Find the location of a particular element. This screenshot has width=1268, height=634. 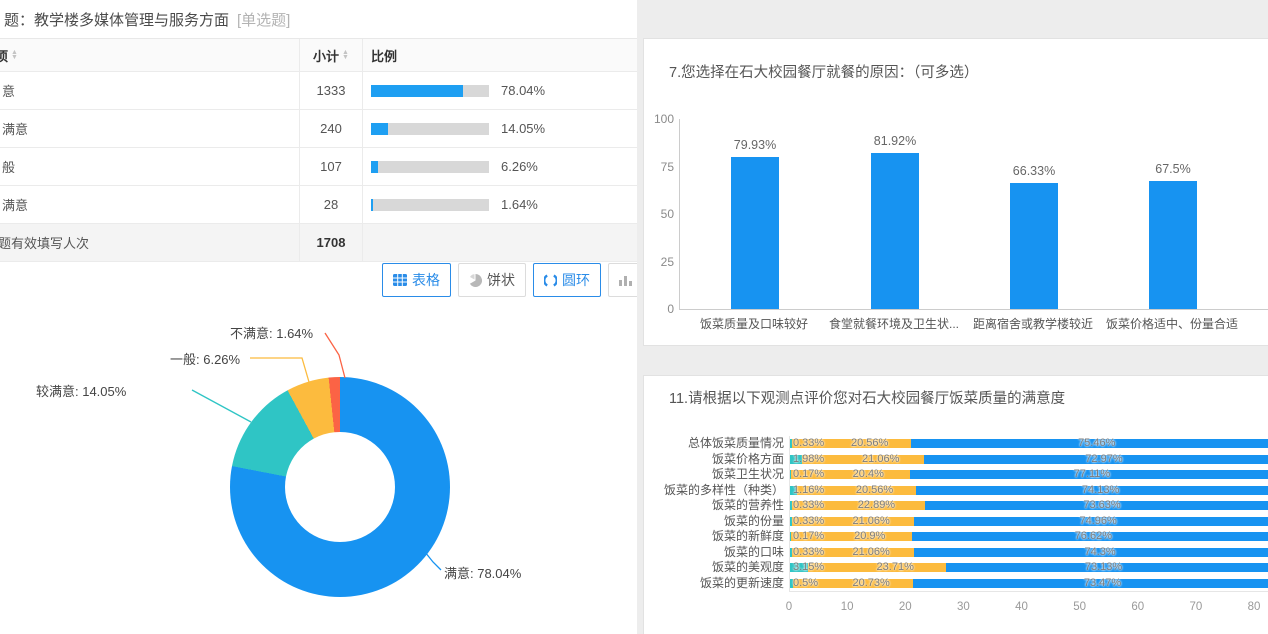

row-option-label: 满意 is located at coordinates (15, 129).